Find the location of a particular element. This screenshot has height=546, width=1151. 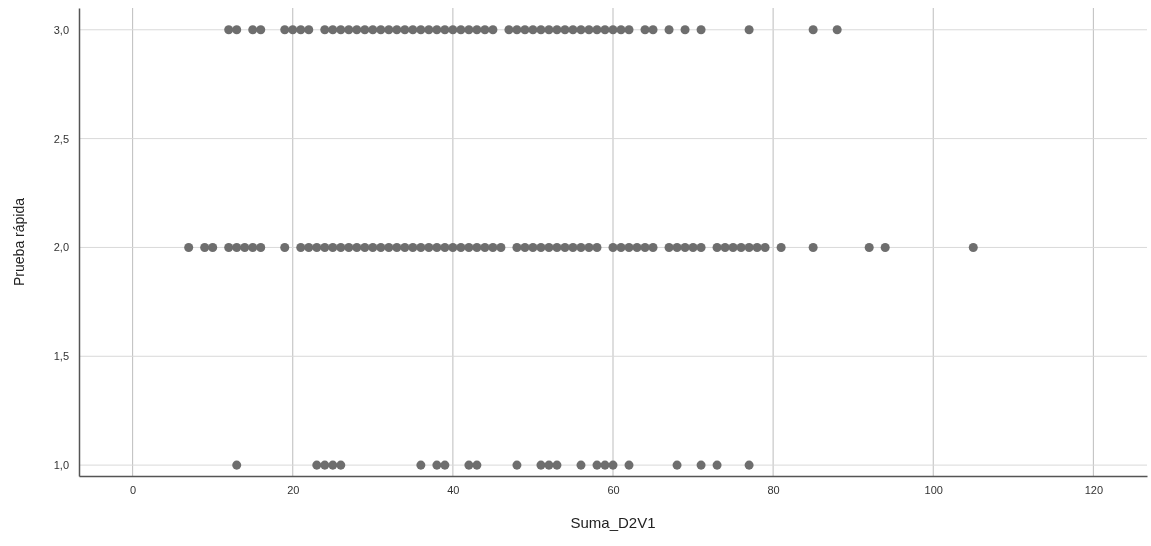

x-tick-label: 60 is located at coordinates (613, 489).